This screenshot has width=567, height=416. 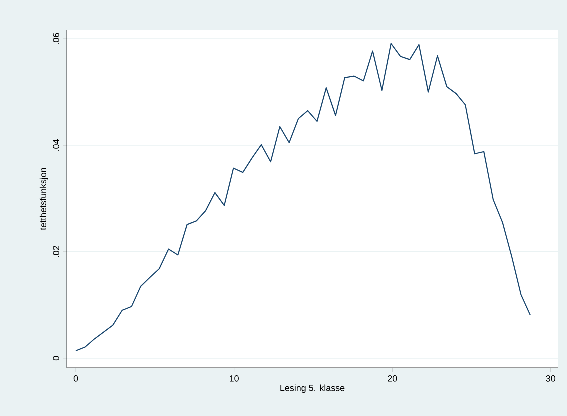 I want to click on x-axis-title: Lesing 5. klasse, so click(x=312, y=389).